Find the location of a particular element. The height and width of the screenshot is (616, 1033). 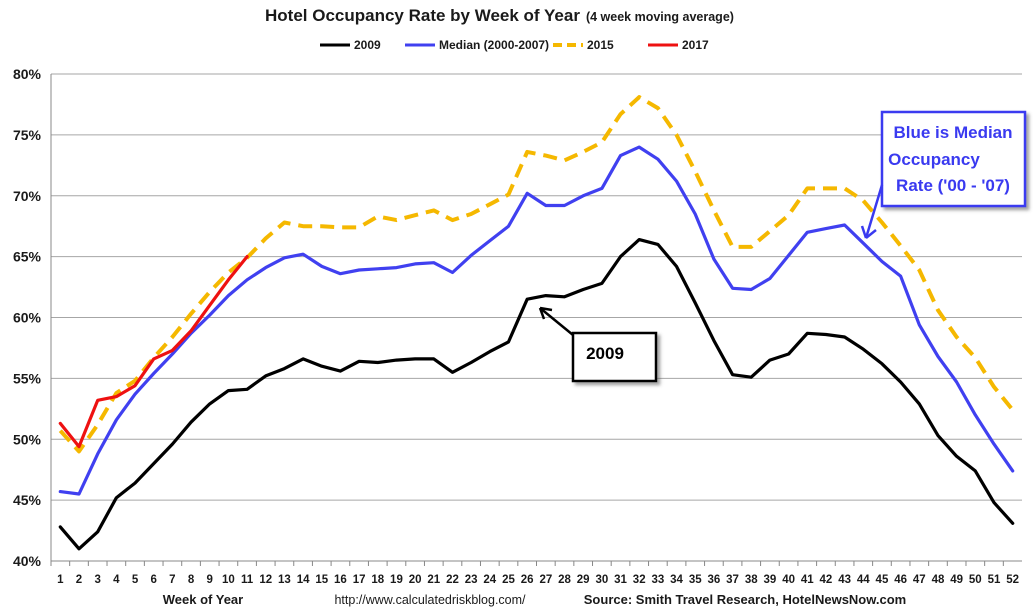

x-tick-label: 35 is located at coordinates (695, 580).